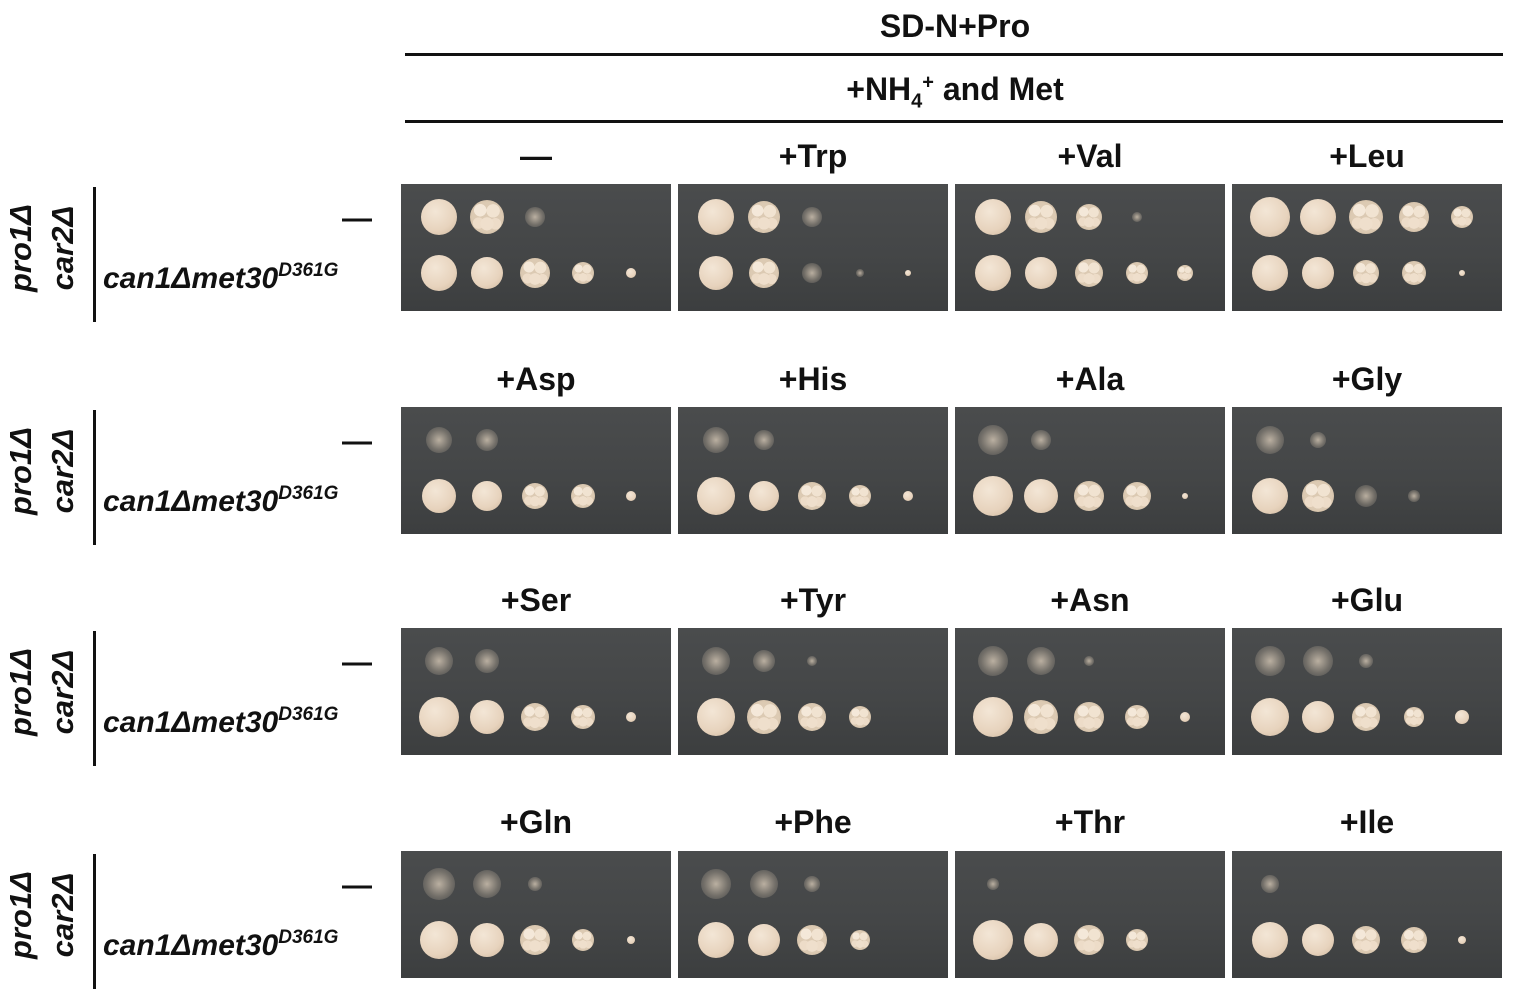 The height and width of the screenshot is (995, 1513). Describe the element at coordinates (1090, 379) in the screenshot. I see `condition-label: +Ala` at that location.